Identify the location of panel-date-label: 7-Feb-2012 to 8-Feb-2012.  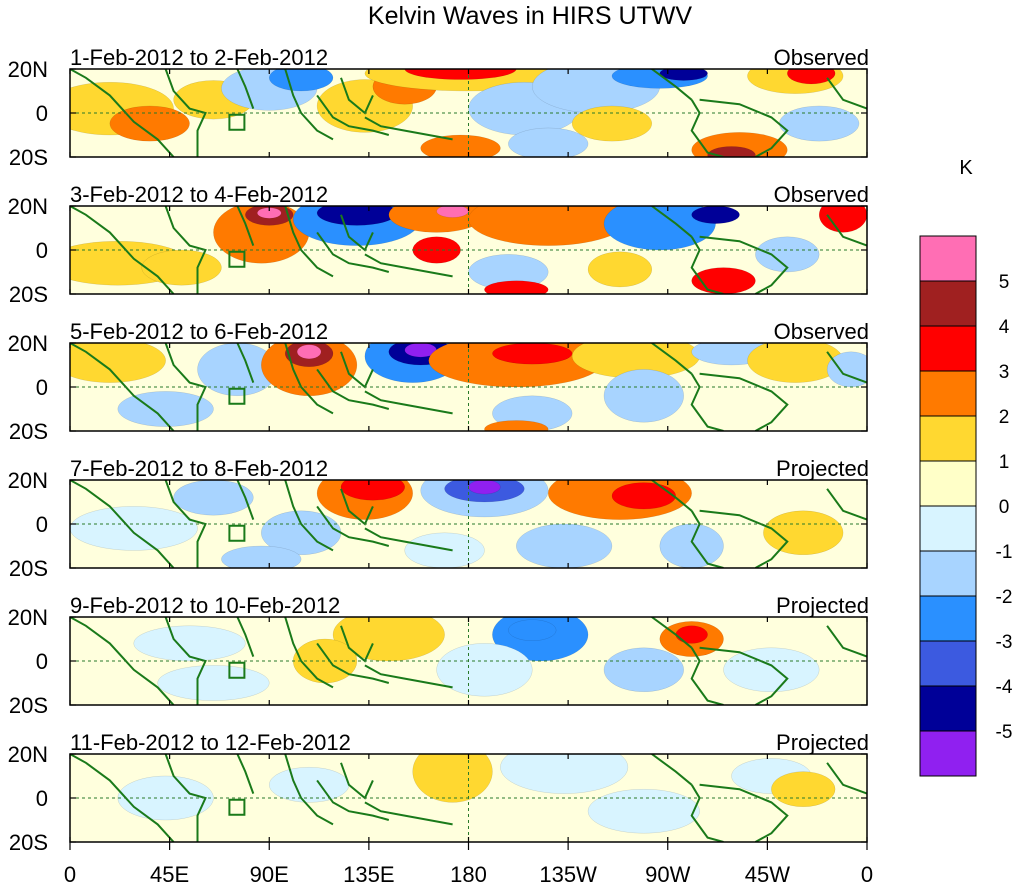
(199, 468).